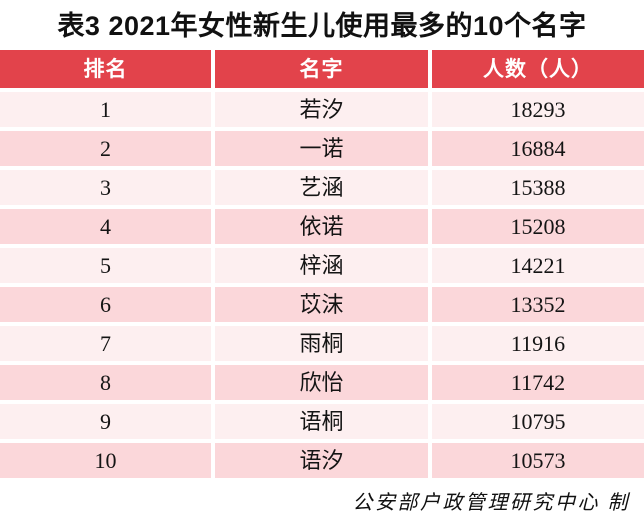  What do you see at coordinates (105, 460) in the screenshot?
I see `rank-cell: 10` at bounding box center [105, 460].